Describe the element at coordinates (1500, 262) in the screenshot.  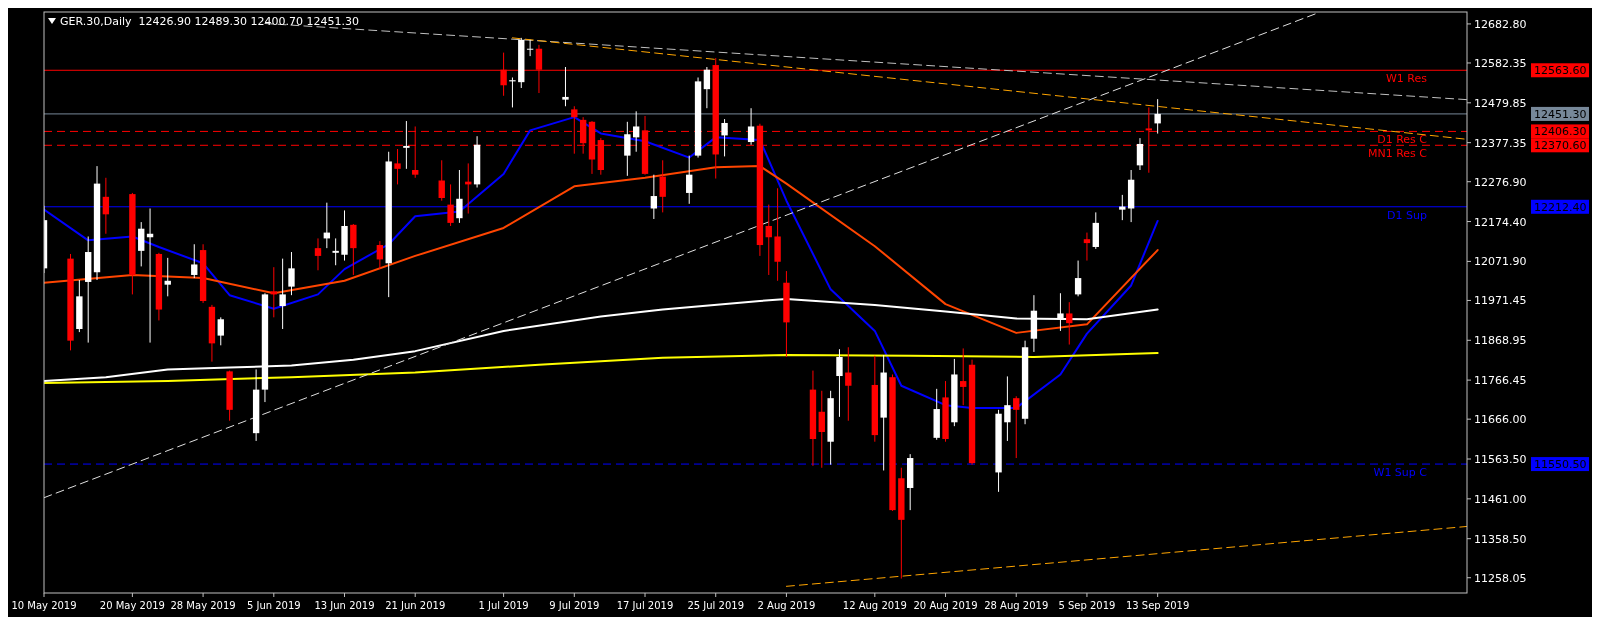
I see `y-tick-label: 12071.90` at that location.